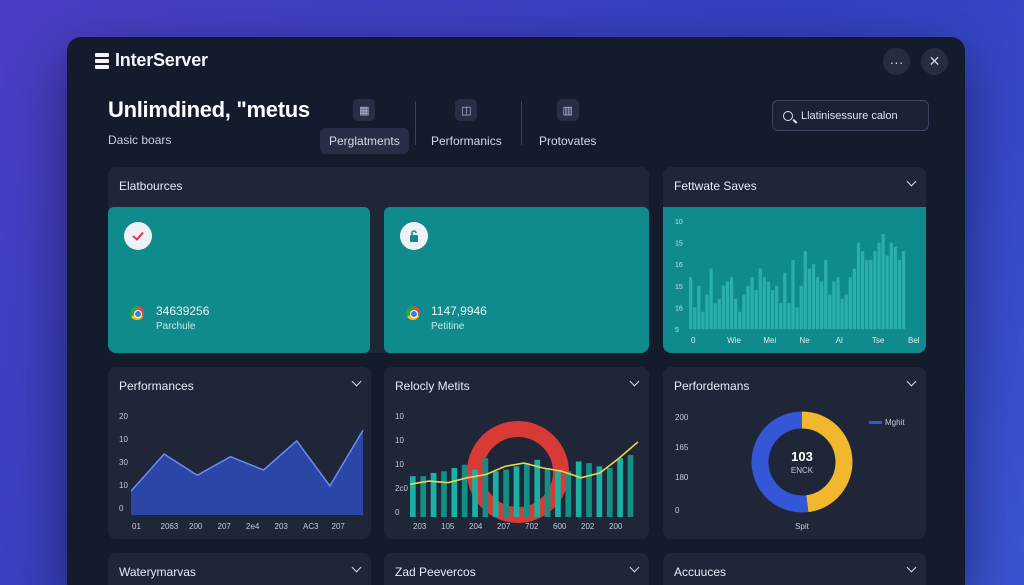  Describe the element at coordinates (895, 422) in the screenshot. I see `legend-label: Mghit` at that location.